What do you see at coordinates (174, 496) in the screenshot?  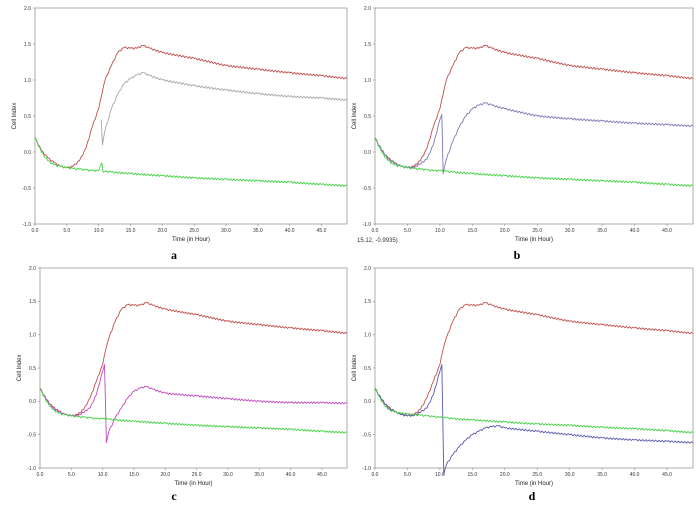 I see `panel-letter-c: c` at bounding box center [174, 496].